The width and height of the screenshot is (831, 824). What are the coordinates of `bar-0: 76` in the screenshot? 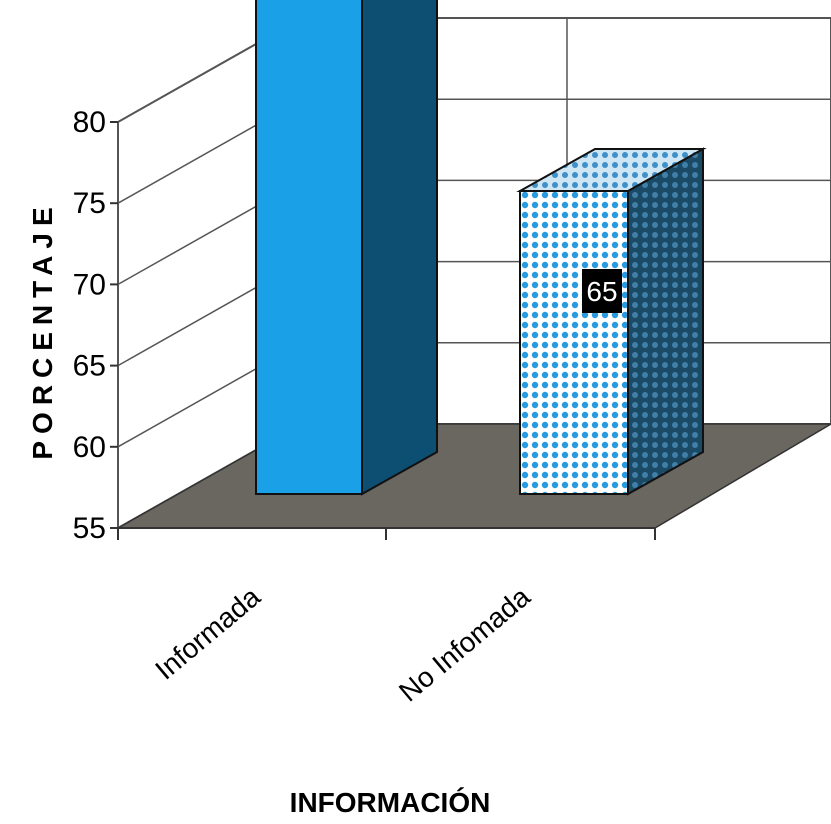 It's located at (346, 248).